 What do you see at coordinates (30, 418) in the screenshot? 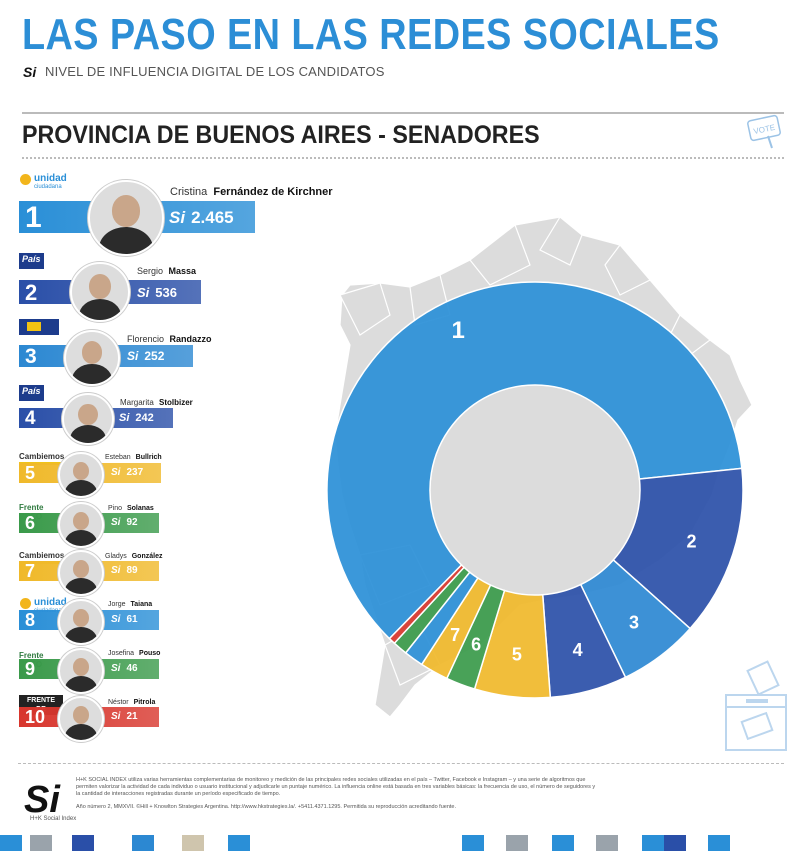
I see `rank-number: 4` at bounding box center [30, 418].